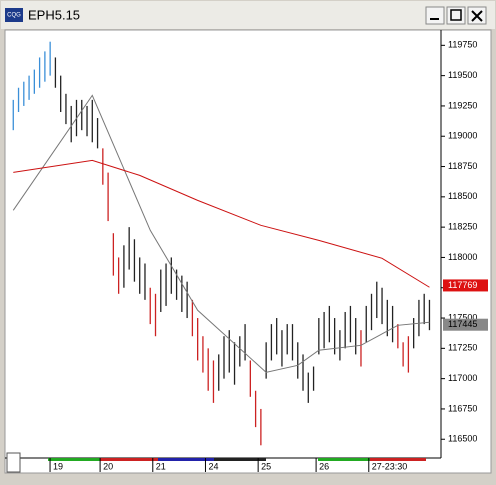  I want to click on app-icon, so click(14, 15).